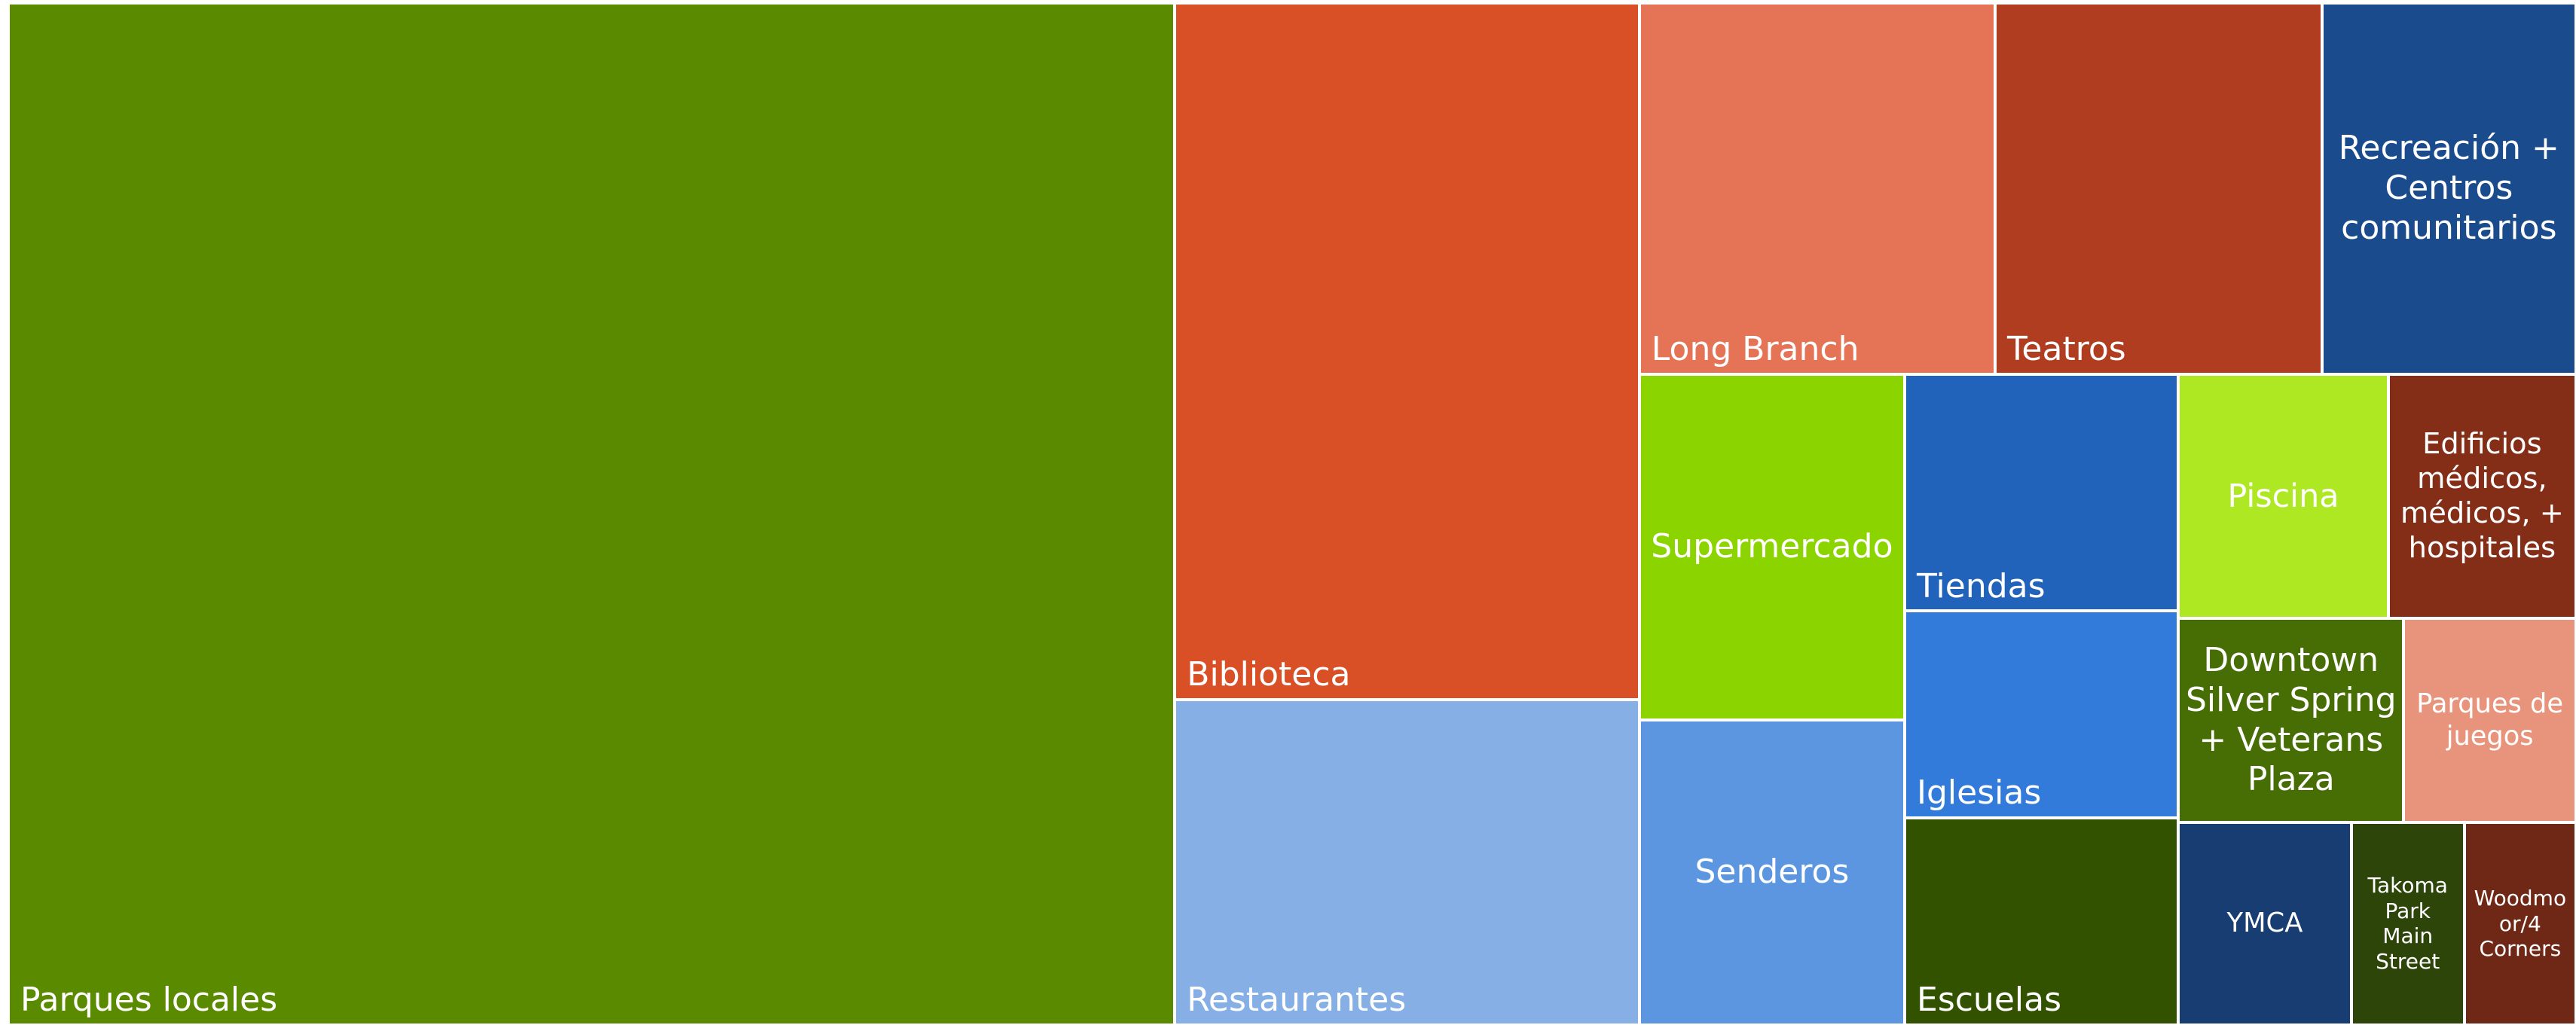 The image size is (2576, 1025). I want to click on tile-label: Recreación + Centros comunitarios, so click(2448, 189).